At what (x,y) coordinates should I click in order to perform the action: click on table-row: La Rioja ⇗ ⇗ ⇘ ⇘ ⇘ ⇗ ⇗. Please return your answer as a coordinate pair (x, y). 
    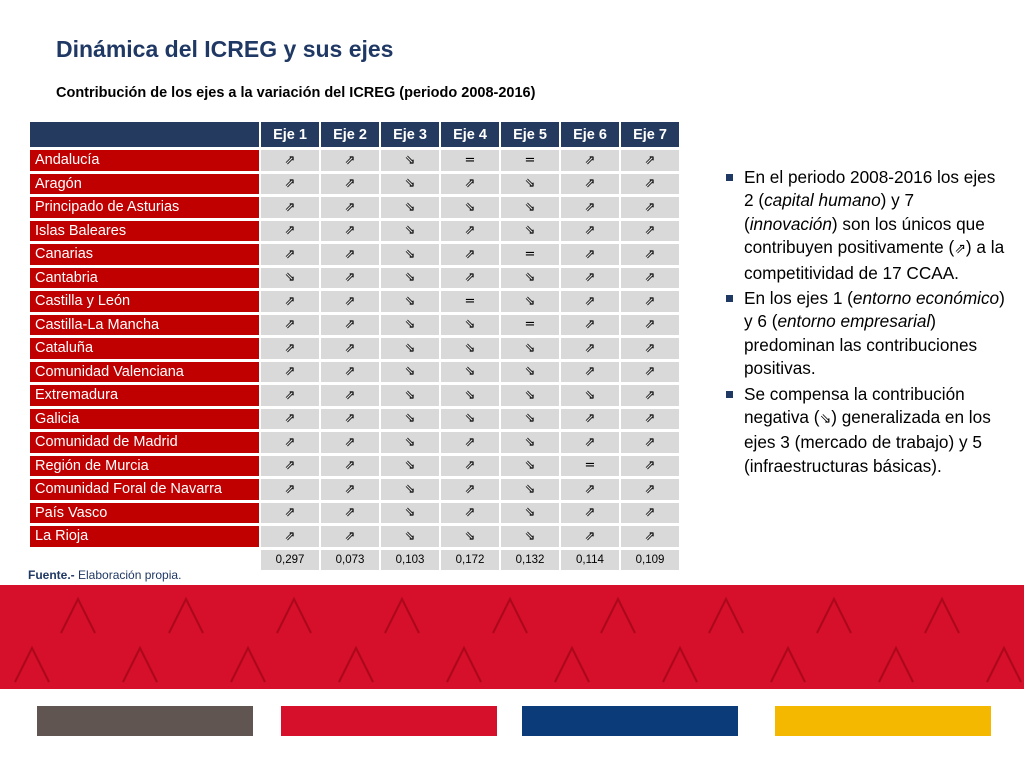
    Looking at the image, I should click on (354, 536).